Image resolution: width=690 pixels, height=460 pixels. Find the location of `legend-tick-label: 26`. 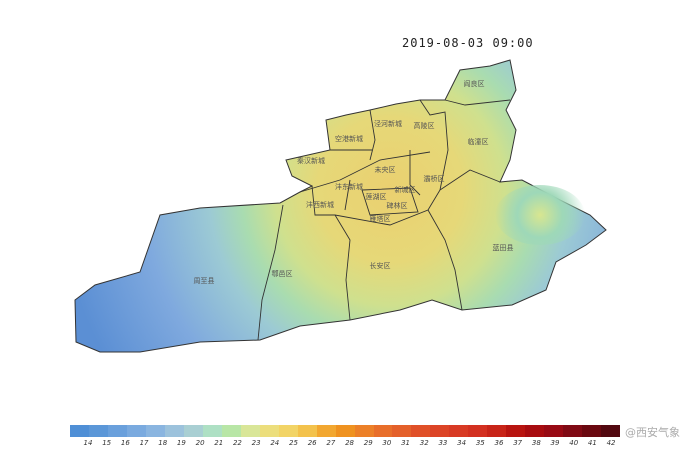

legend-tick-label: 26 is located at coordinates (312, 443).